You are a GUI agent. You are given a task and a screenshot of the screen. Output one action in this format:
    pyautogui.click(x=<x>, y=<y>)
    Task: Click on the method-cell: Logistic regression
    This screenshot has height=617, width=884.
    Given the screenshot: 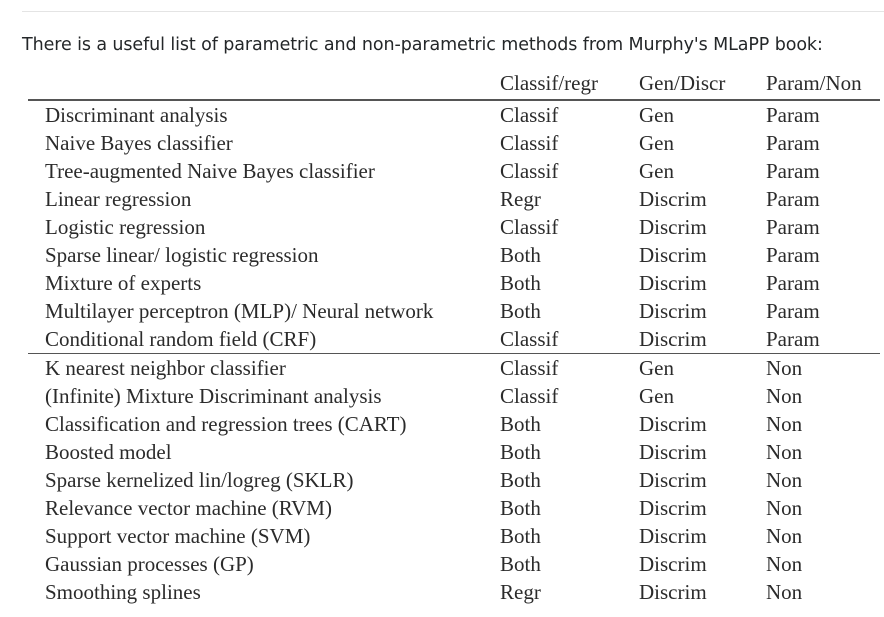 What is the action you would take?
    pyautogui.click(x=125, y=226)
    